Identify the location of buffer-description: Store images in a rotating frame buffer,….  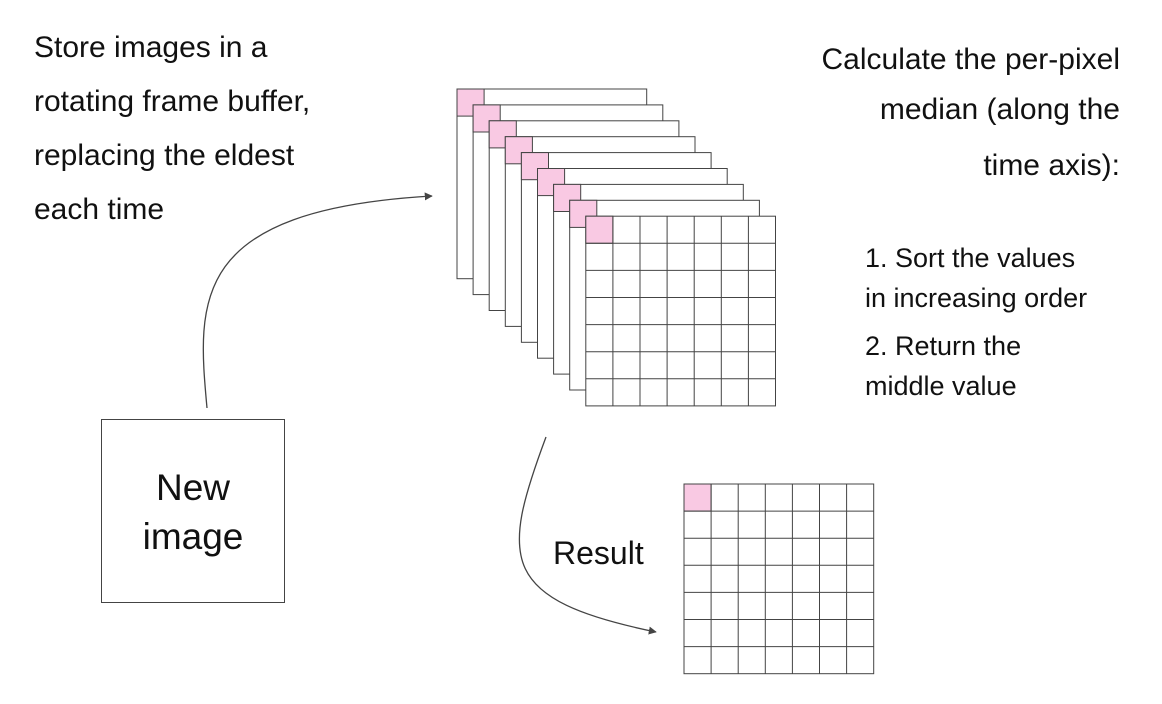
(172, 138).